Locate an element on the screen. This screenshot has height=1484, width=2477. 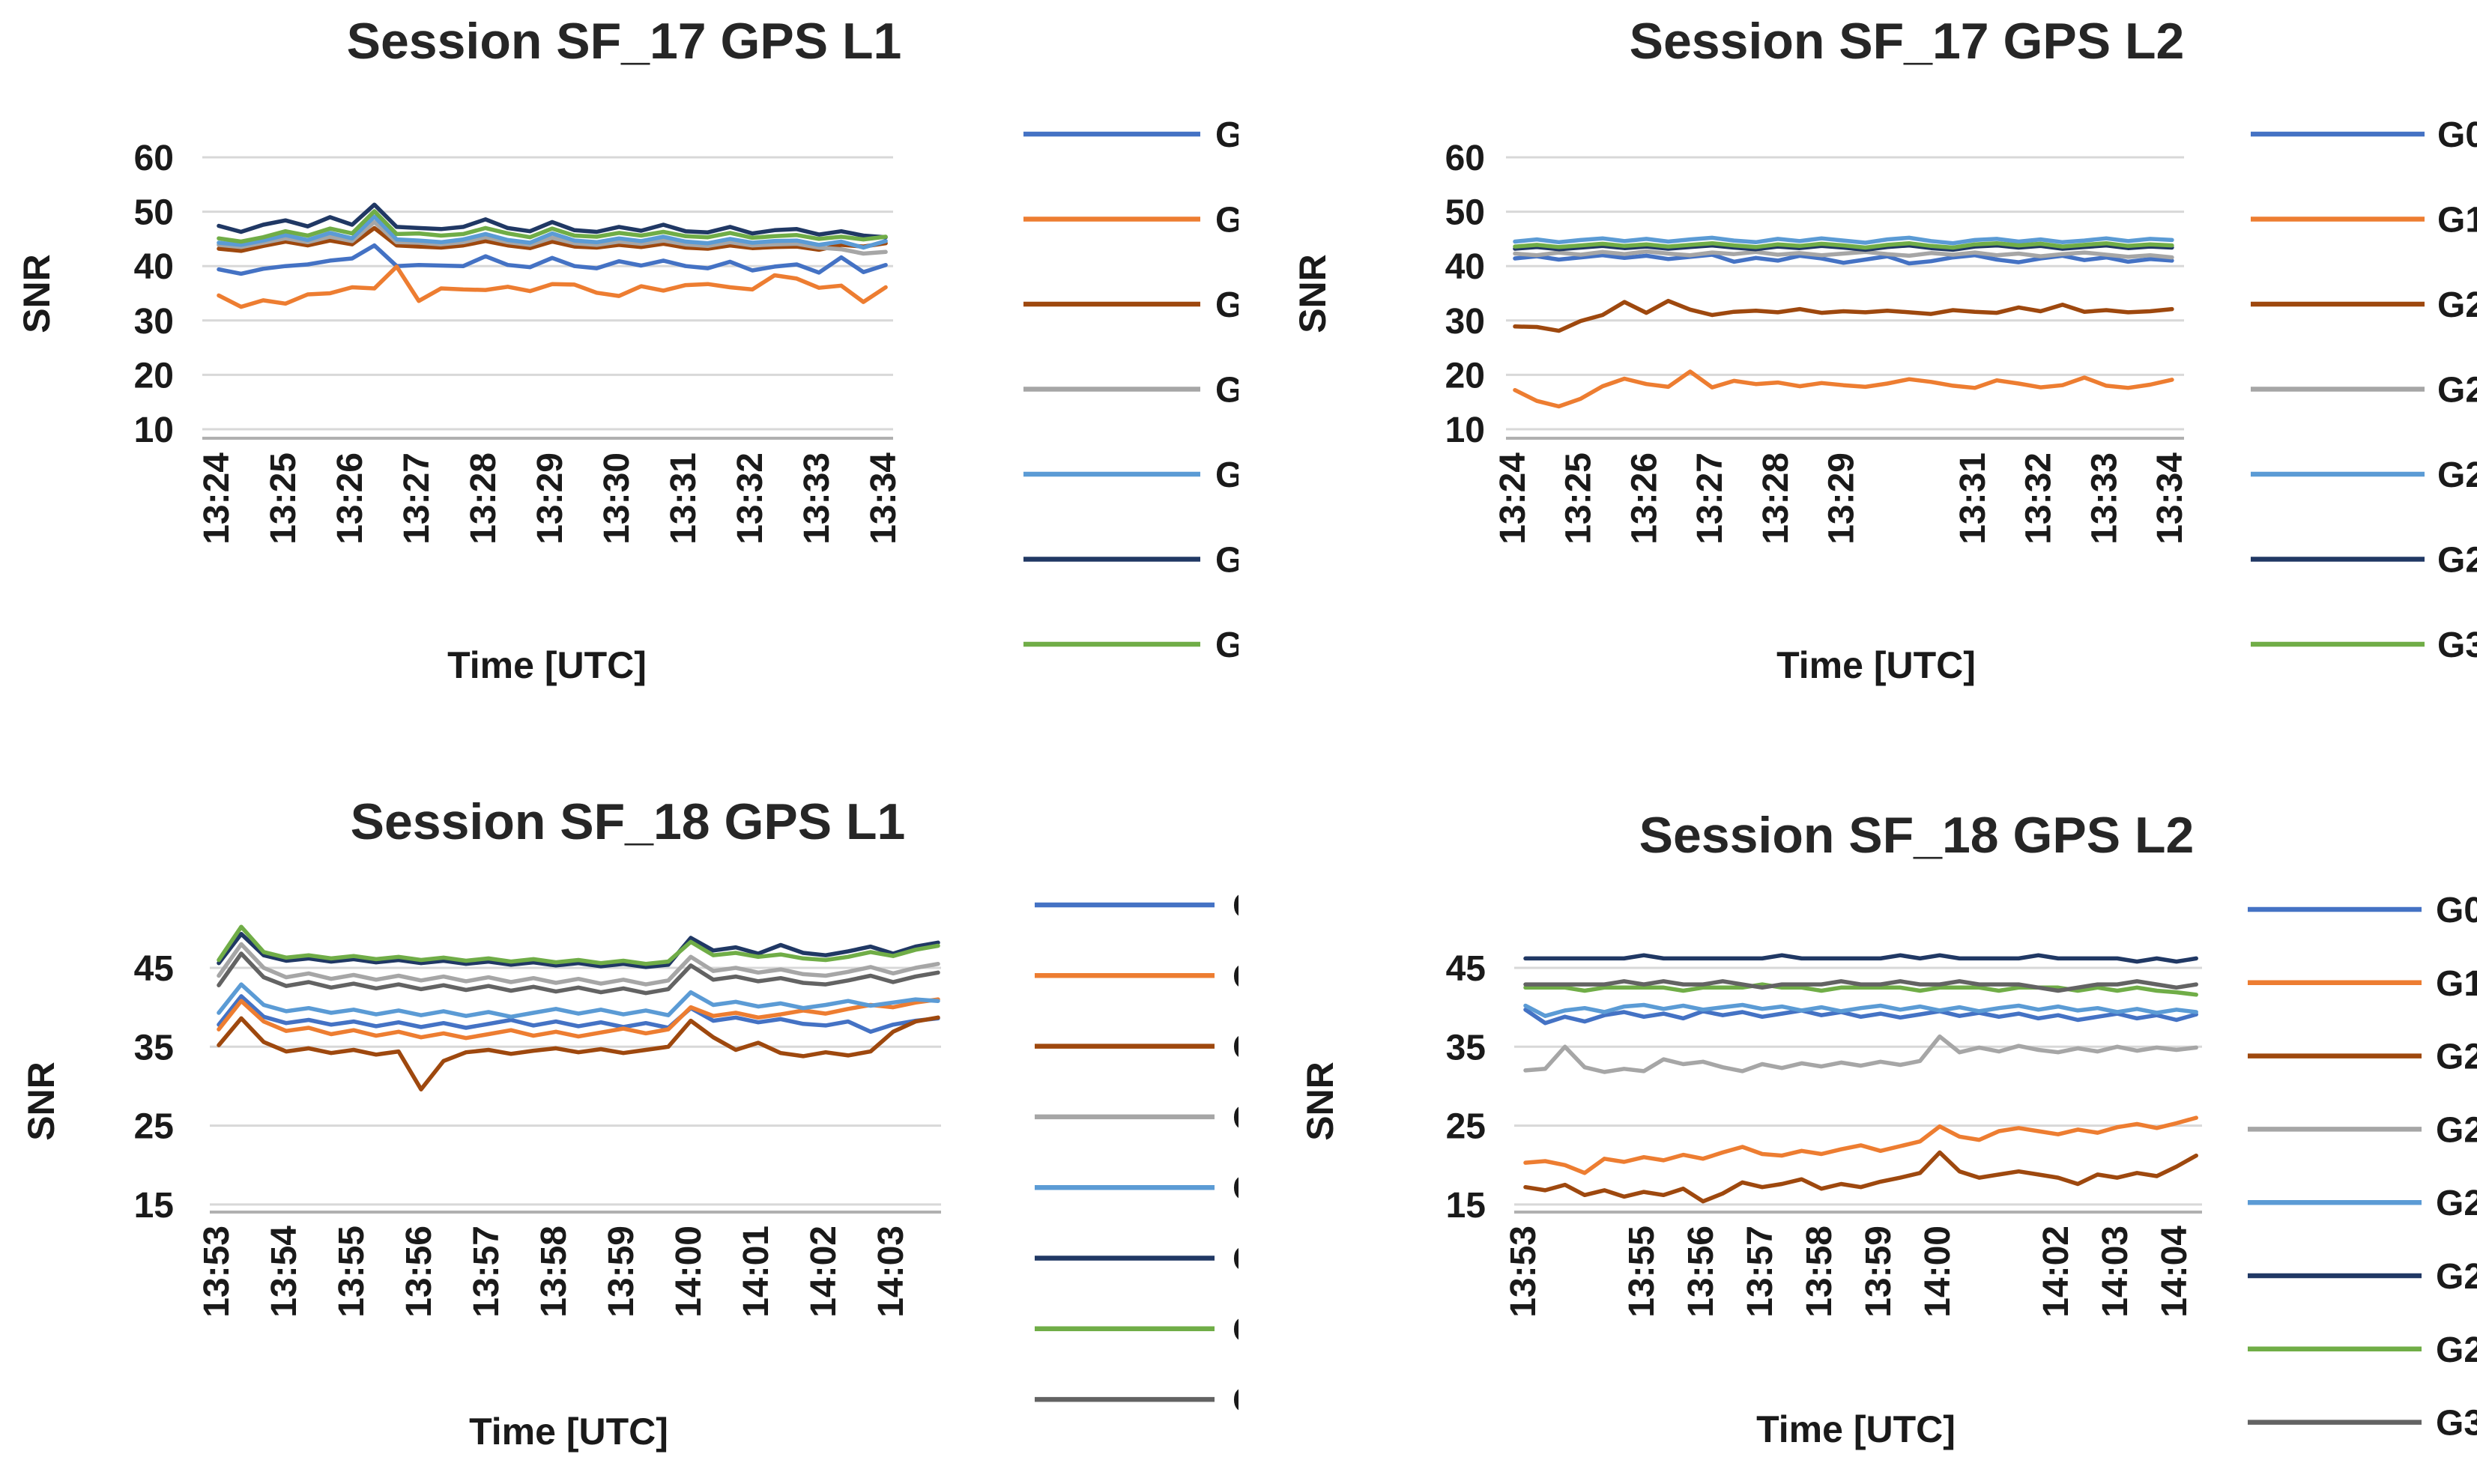
series-line-G29 is located at coordinates (1861, 990).